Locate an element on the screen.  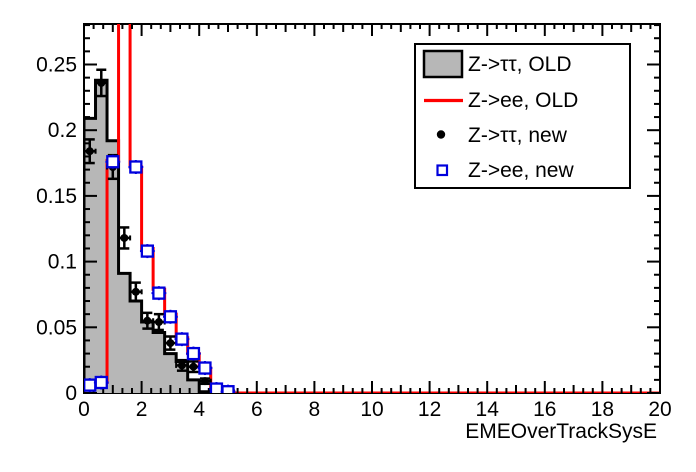
x-tick-label: 0 is located at coordinates (84, 409).